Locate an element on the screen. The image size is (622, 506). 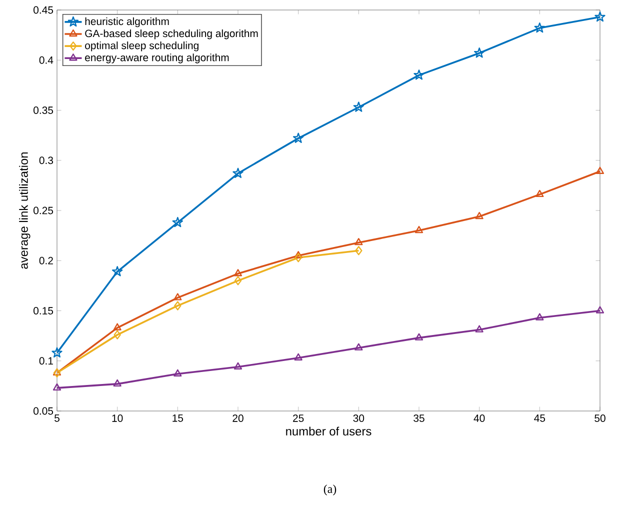
y-tick-label: 0.35 is located at coordinates (44, 110).